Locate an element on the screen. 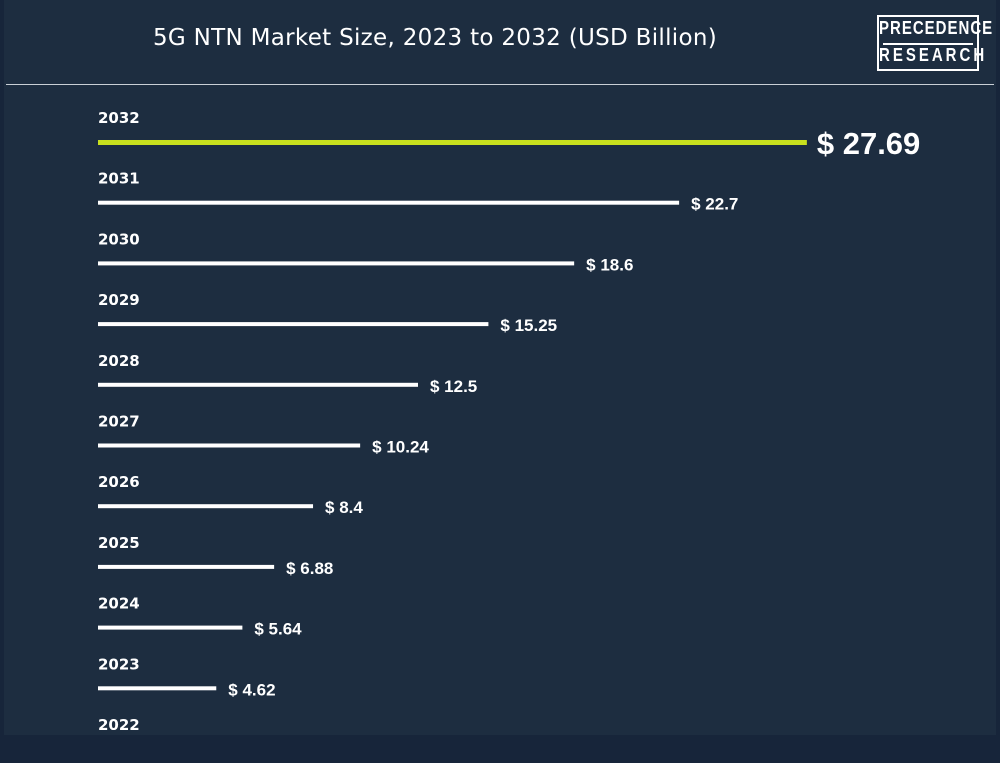  bar-2024 is located at coordinates (170, 627).